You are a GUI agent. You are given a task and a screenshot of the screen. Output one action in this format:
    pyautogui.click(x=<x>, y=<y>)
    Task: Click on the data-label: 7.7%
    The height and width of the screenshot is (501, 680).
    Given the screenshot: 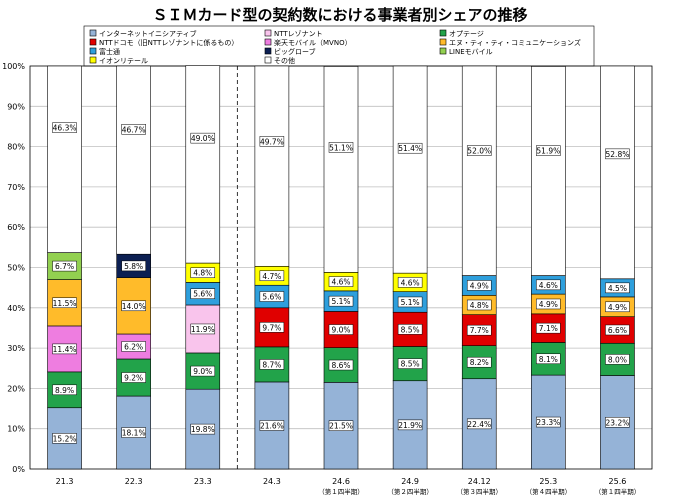 What is the action you would take?
    pyautogui.click(x=479, y=330)
    